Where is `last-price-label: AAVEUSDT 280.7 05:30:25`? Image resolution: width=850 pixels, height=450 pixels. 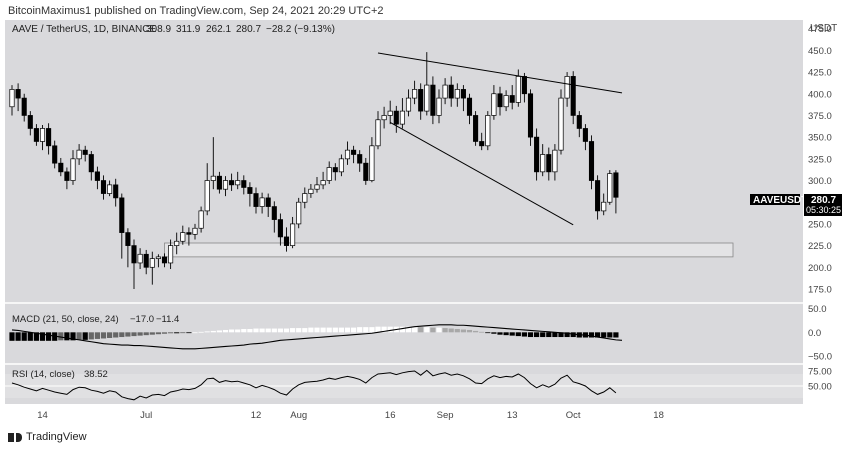
last-price-label: AAVEUSDT 280.7 05:30:25 is located at coordinates (796, 205).